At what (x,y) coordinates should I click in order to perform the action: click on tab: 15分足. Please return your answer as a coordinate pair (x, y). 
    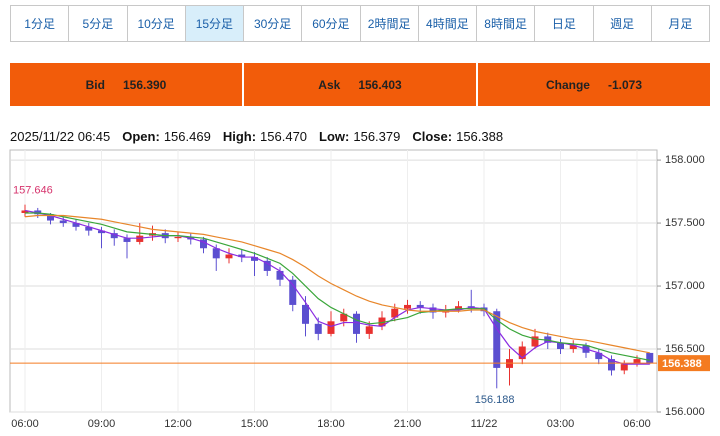
    Looking at the image, I should click on (214, 23).